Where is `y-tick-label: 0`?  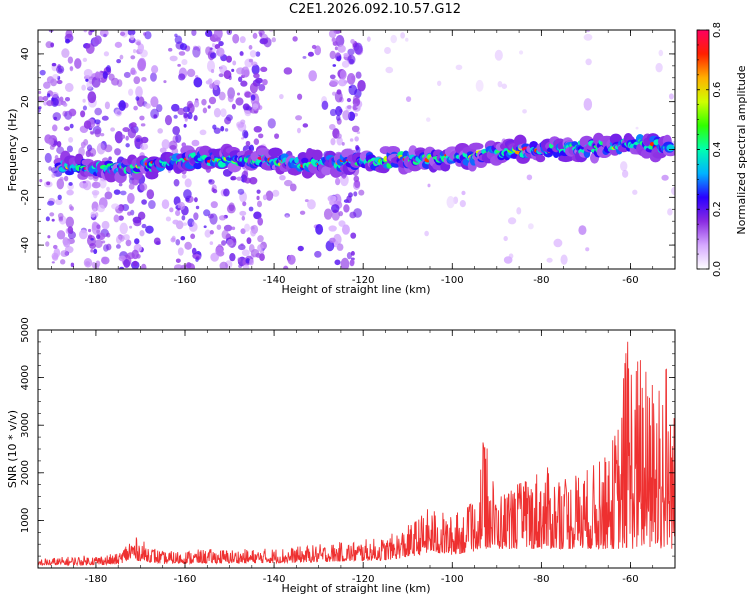
y-tick-label: 0 is located at coordinates (25, 149).